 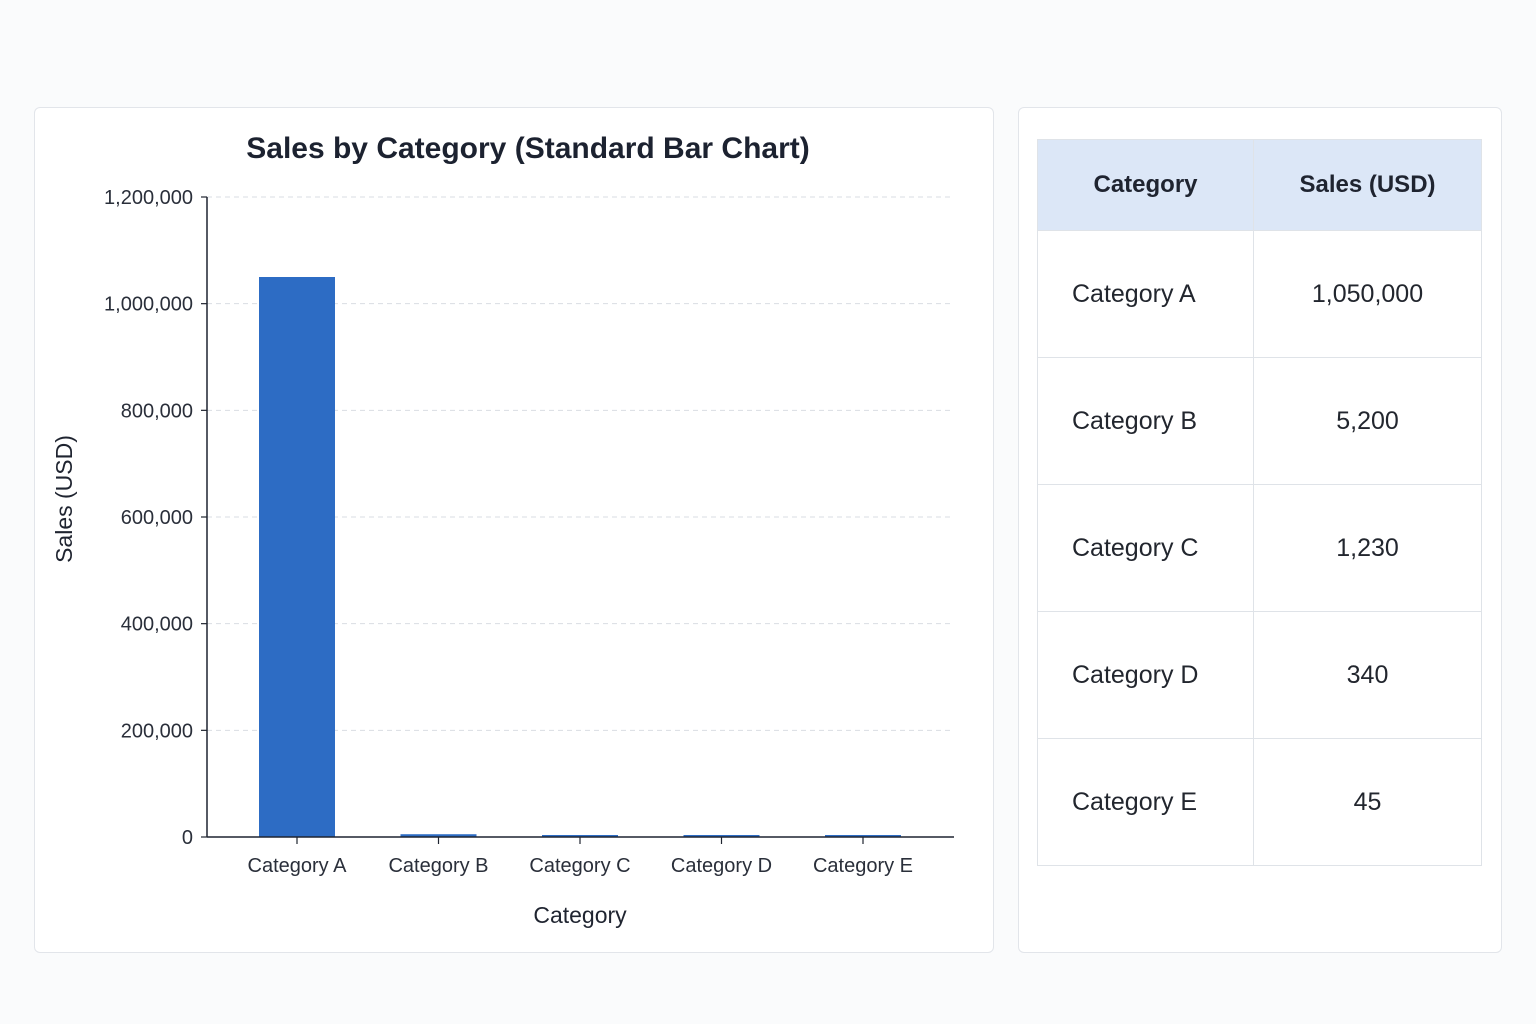 I want to click on y-tick-label: 1,200,000, so click(x=148, y=198).